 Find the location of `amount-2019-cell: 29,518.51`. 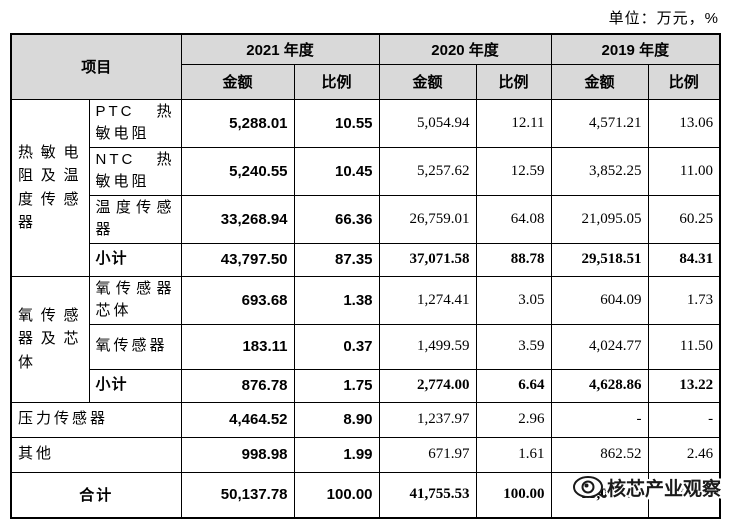

amount-2019-cell: 29,518.51 is located at coordinates (599, 259).